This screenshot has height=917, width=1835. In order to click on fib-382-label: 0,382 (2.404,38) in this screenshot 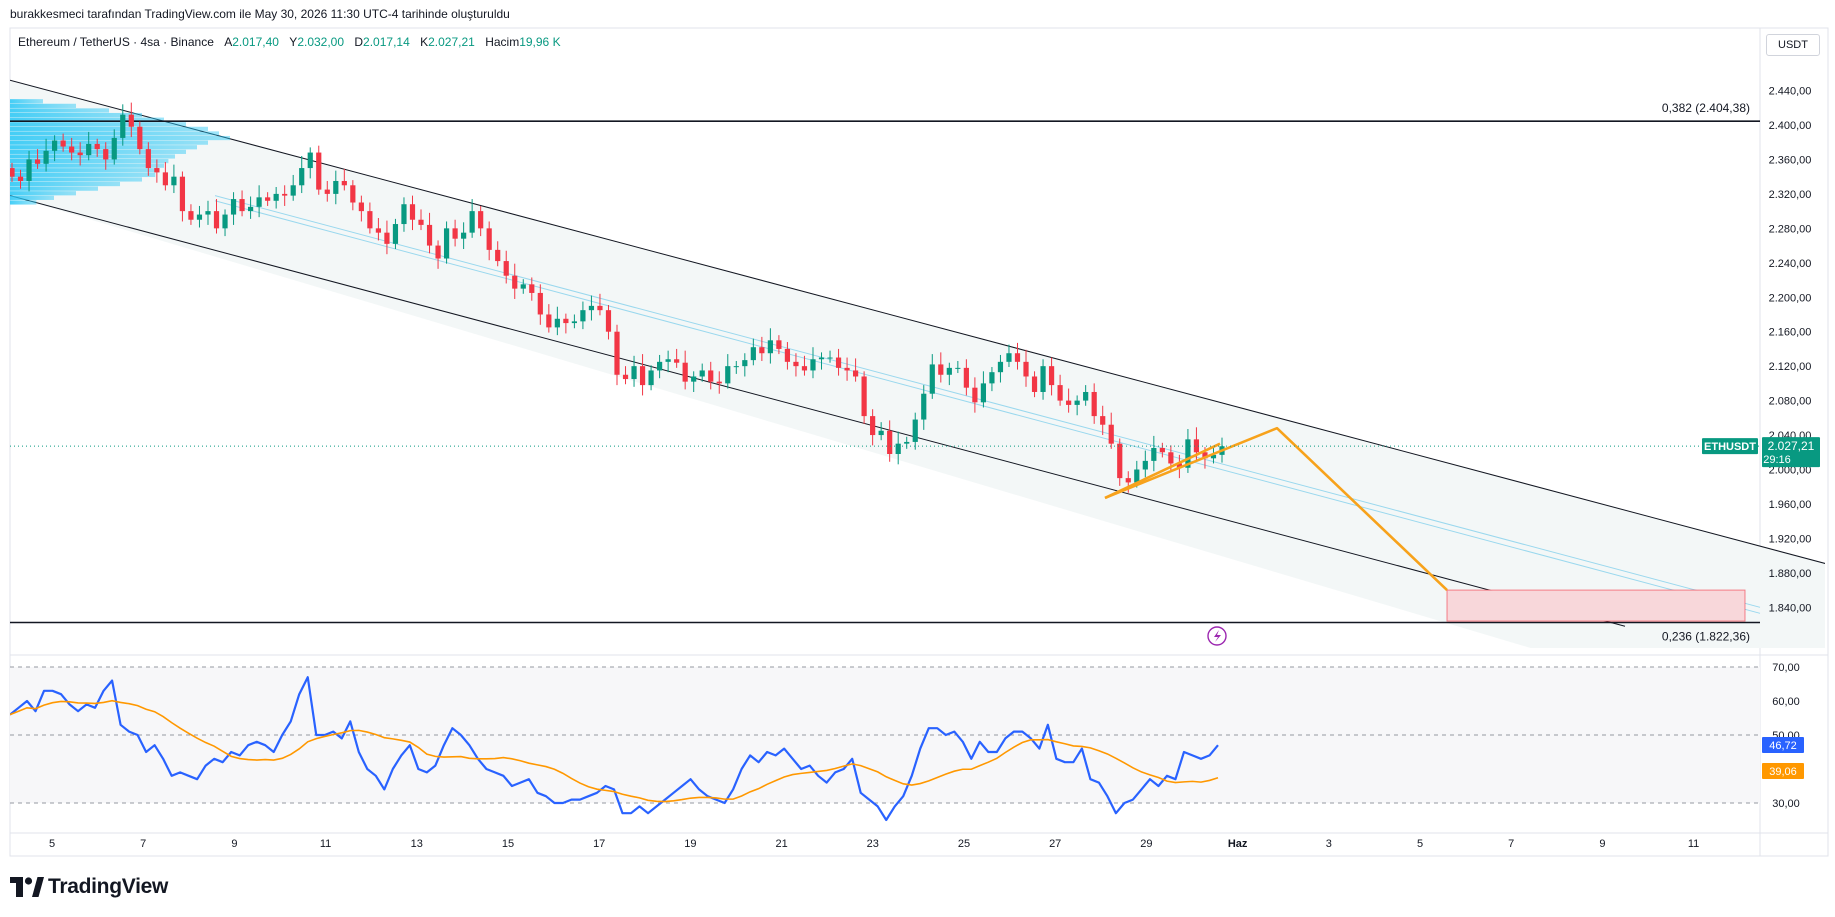, I will do `click(1706, 108)`.